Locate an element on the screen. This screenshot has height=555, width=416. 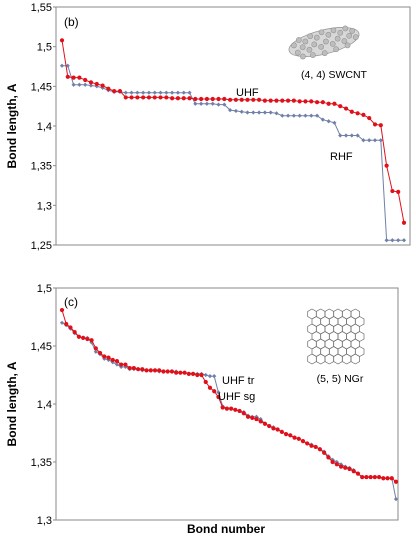
annotation-uhf: UHF is located at coordinates (247, 93).